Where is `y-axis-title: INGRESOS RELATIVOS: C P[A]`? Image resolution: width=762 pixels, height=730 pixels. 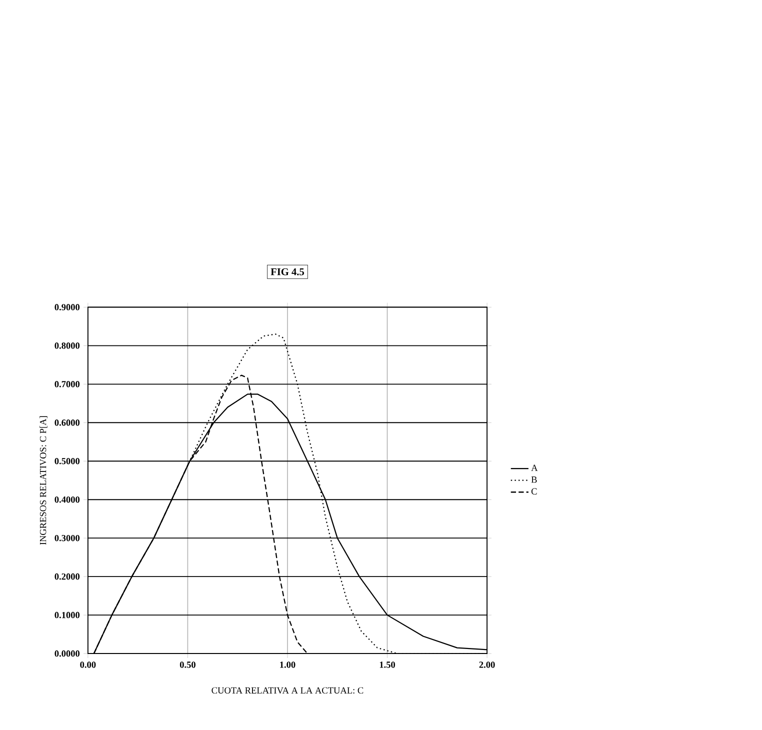 y-axis-title: INGRESOS RELATIVOS: C P[A] is located at coordinates (44, 480).